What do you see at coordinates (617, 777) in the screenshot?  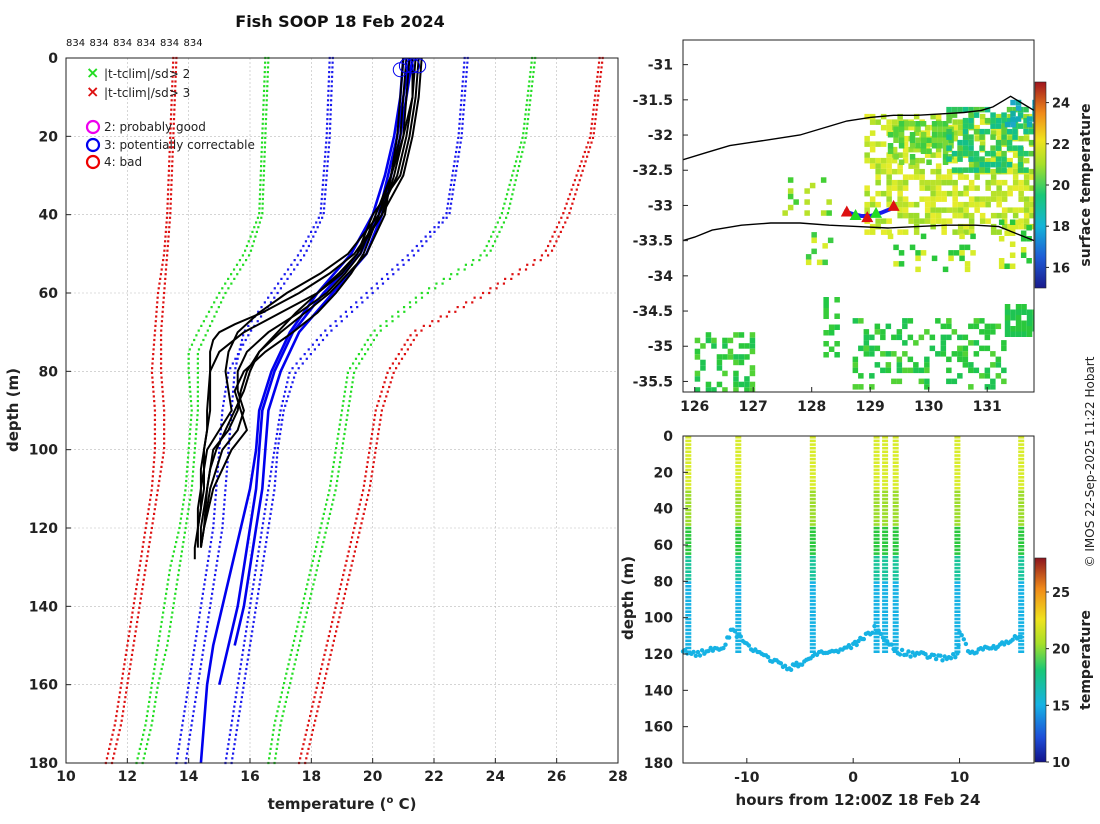 I see `x-tick-label: 28` at bounding box center [617, 777].